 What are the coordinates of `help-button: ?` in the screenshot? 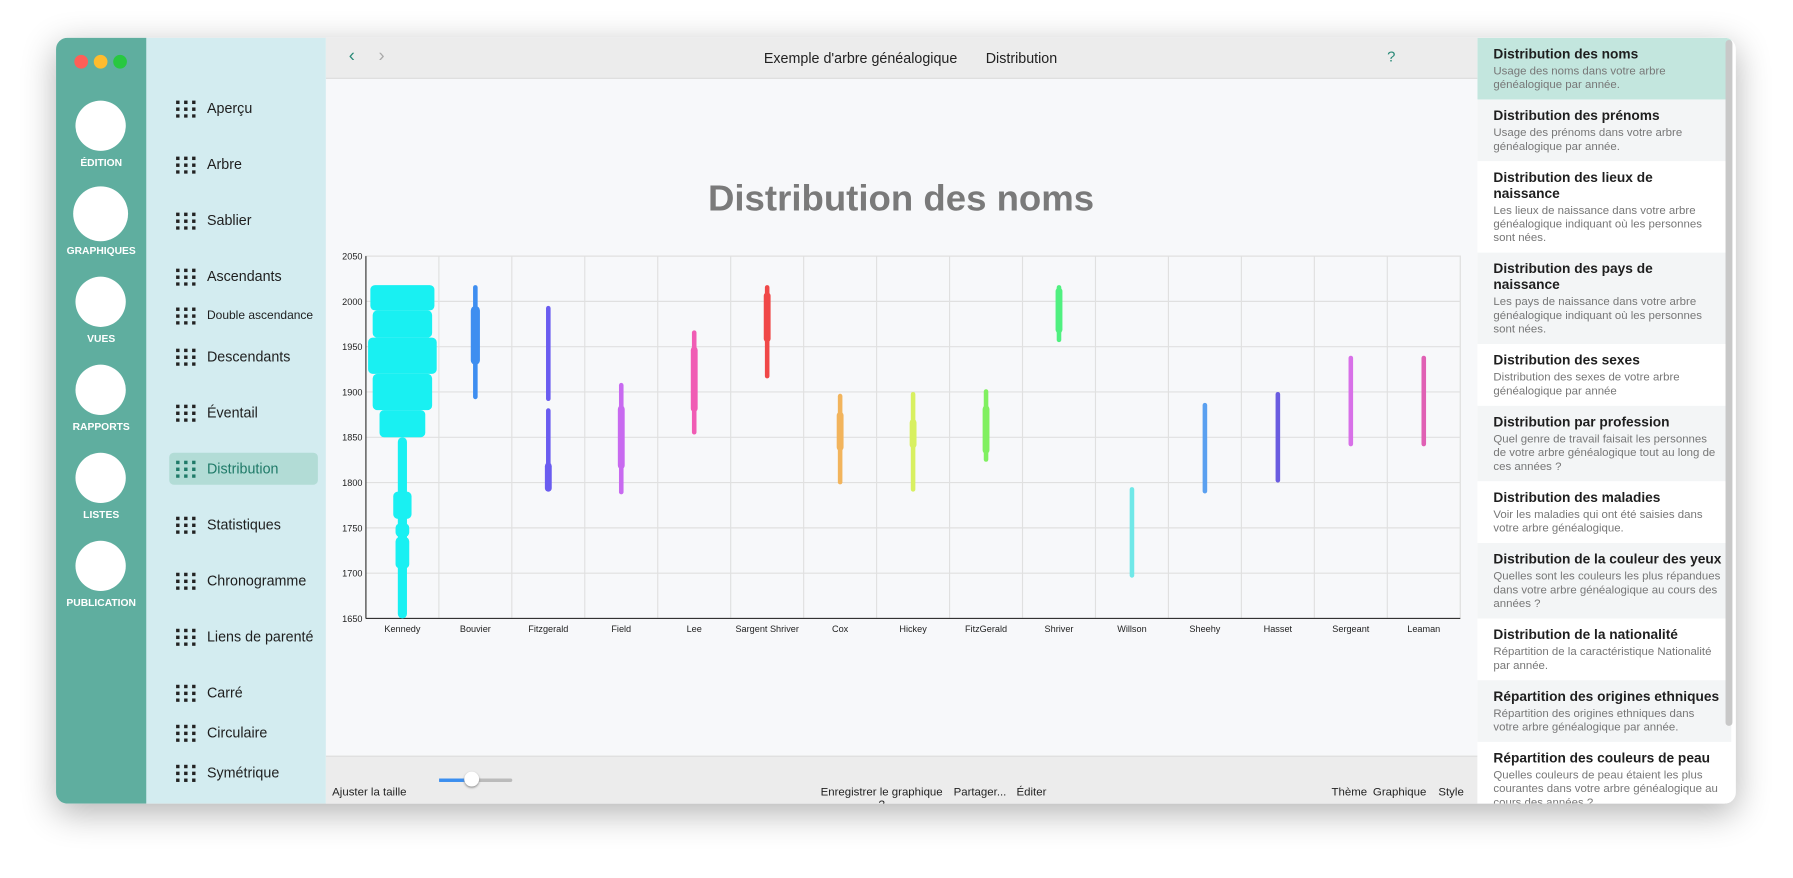 It's located at (1391, 57).